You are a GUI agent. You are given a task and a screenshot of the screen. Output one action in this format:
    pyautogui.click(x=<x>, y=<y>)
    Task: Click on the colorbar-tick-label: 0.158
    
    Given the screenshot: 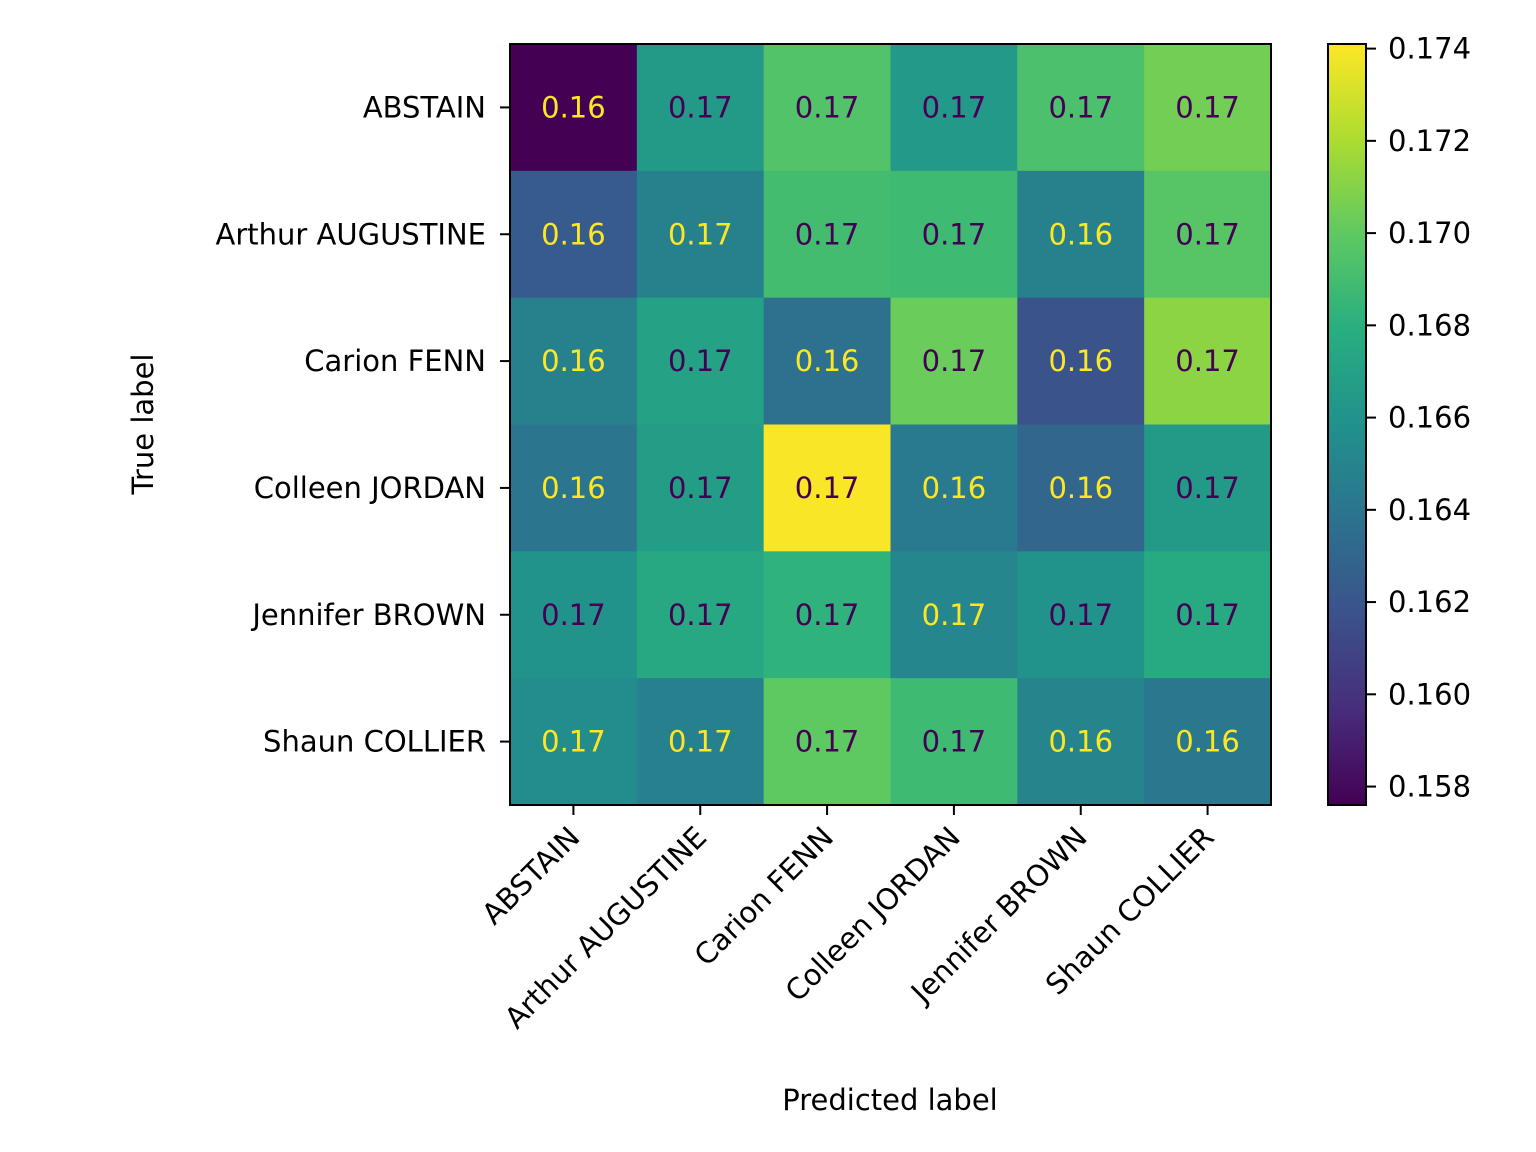 What is the action you would take?
    pyautogui.click(x=1429, y=787)
    